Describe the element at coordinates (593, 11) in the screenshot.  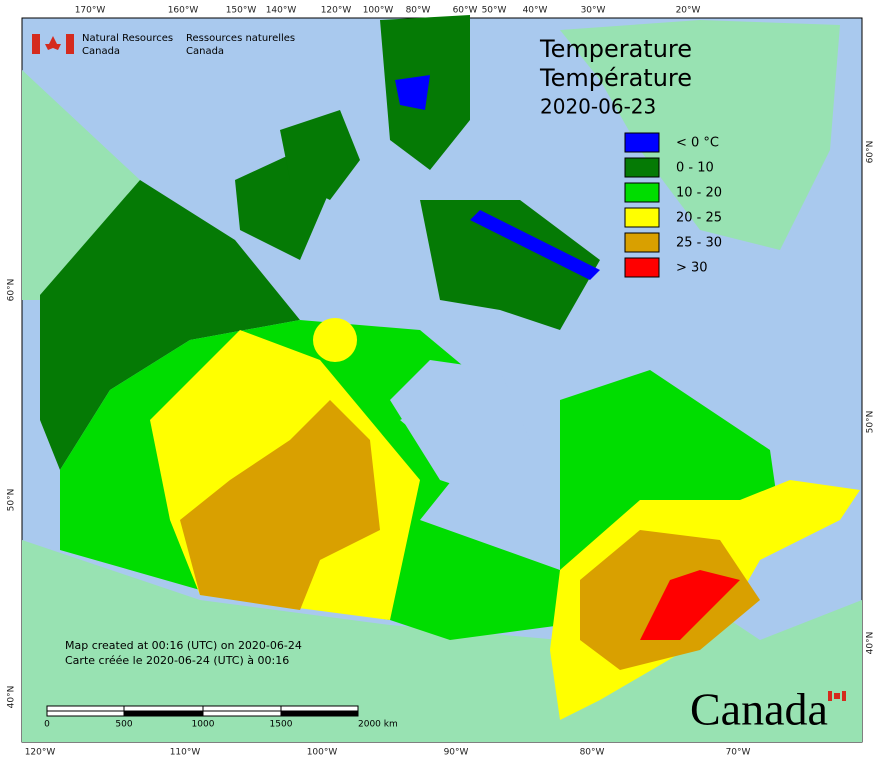
I see `graticule-label: 30°W` at that location.